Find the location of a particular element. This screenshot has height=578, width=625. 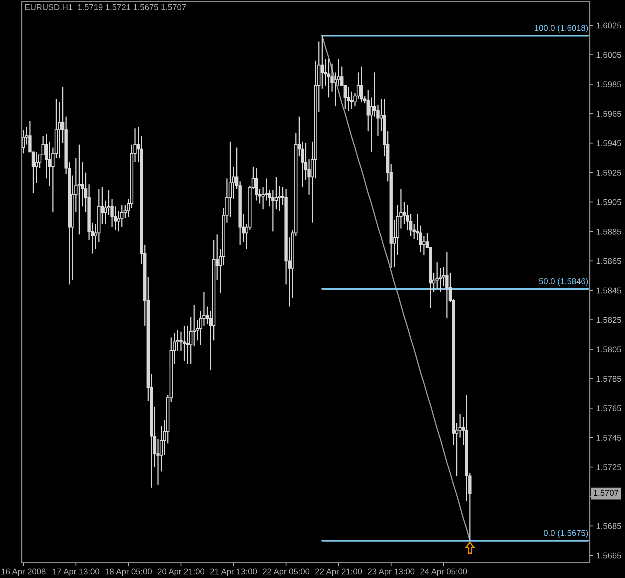

y-tick-label: 1.5885 is located at coordinates (609, 231).